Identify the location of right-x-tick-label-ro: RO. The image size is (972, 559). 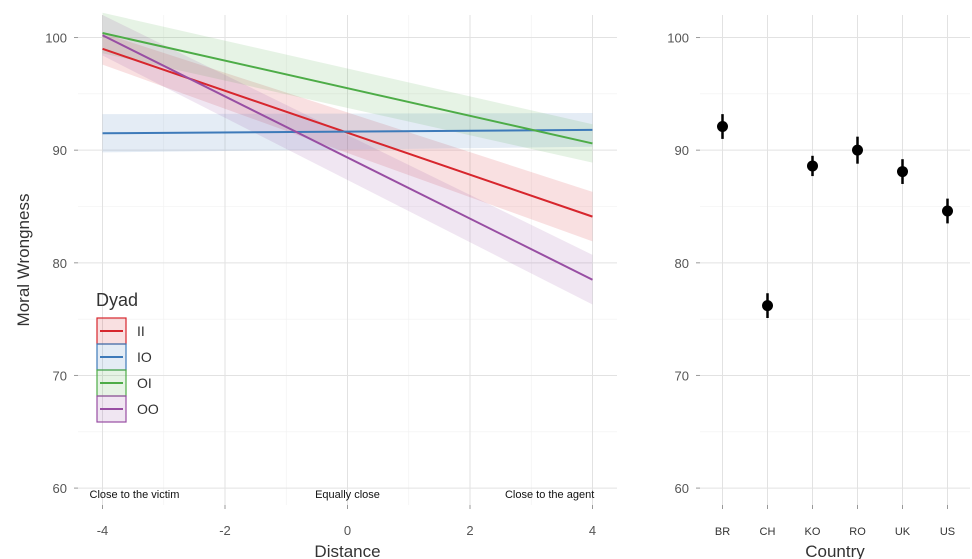
(857, 532).